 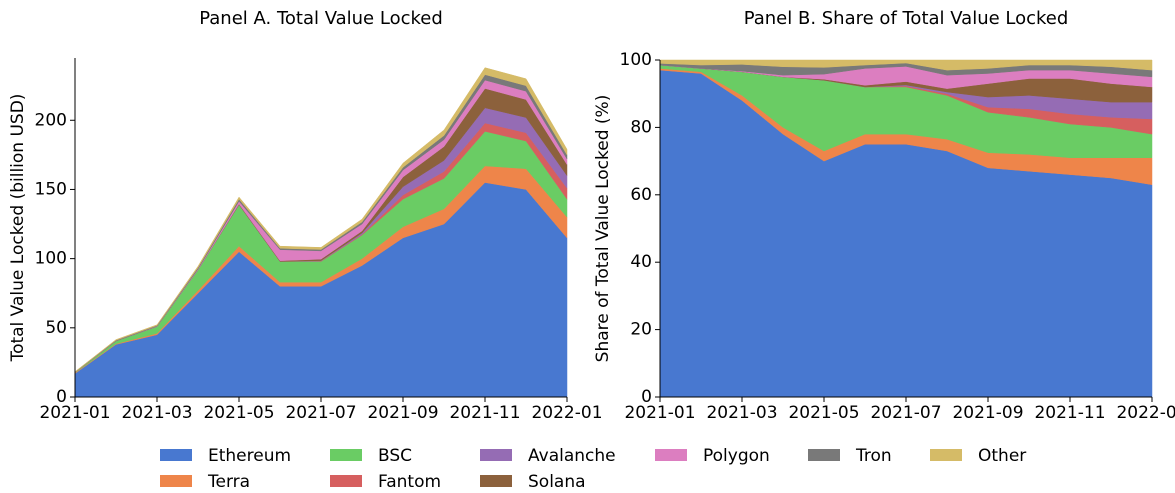 I want to click on legend-label: Avalanche, so click(x=572, y=456).